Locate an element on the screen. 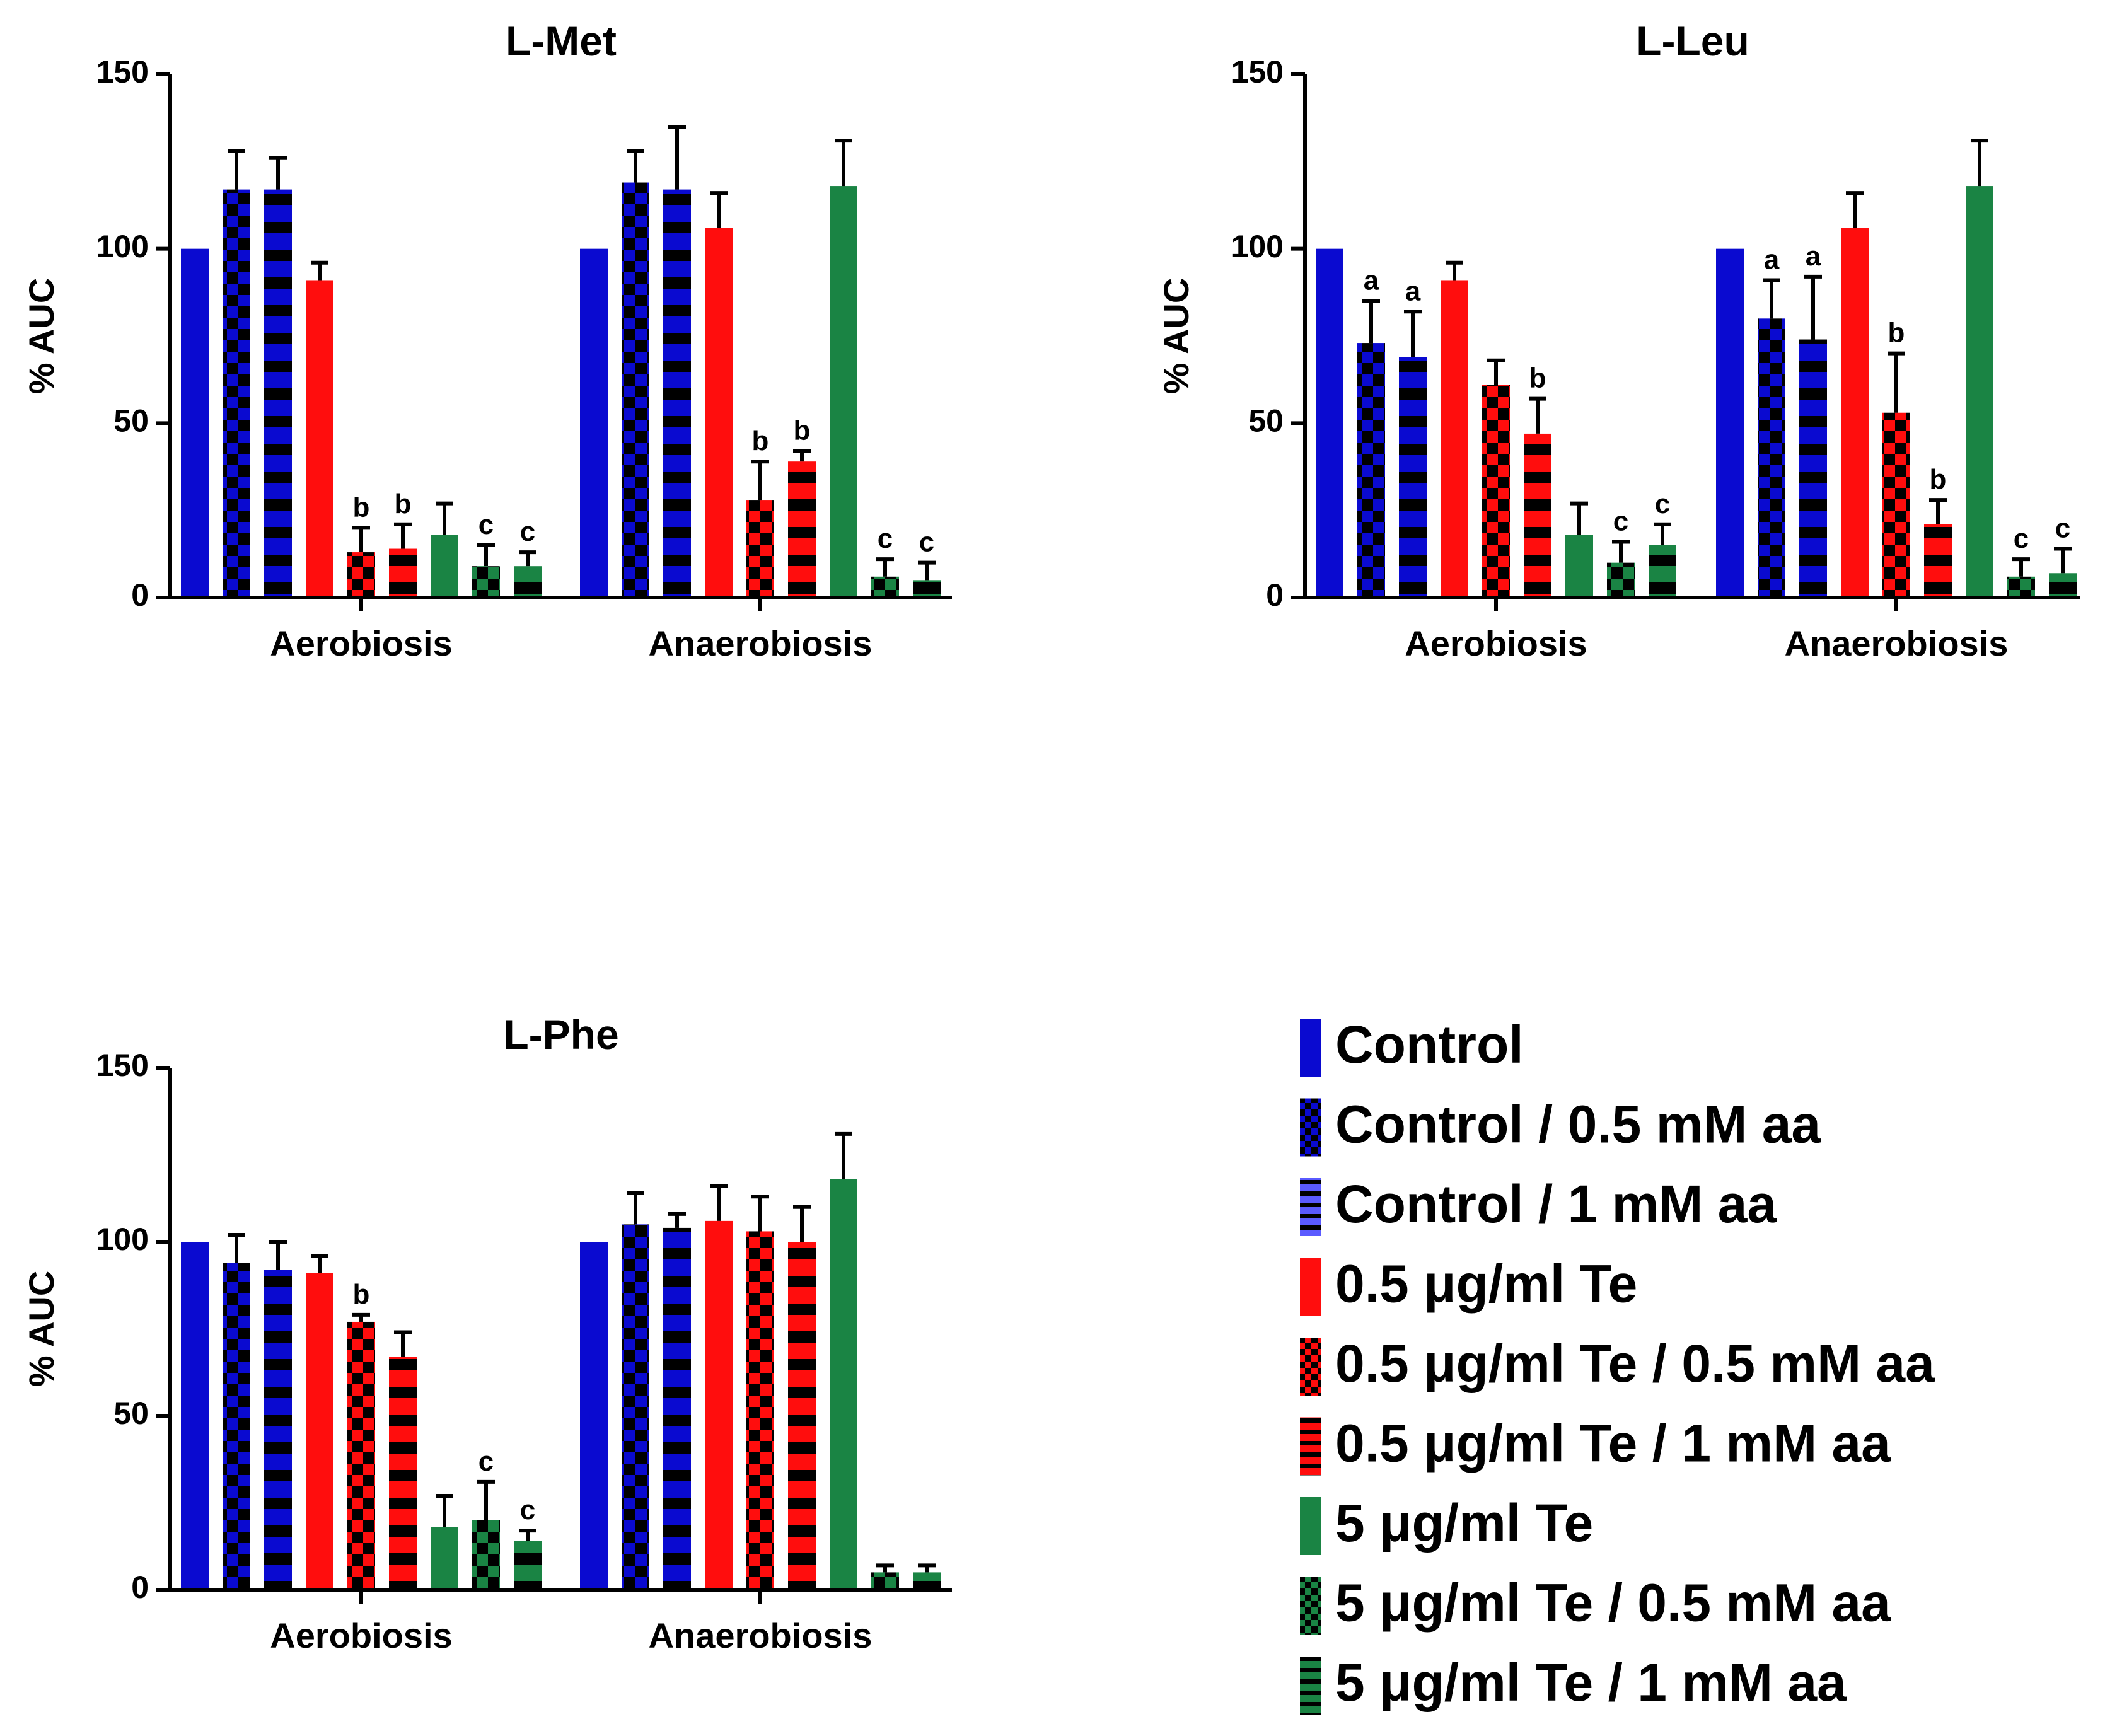 This screenshot has width=2105, height=1736. legend-label: Control / 1 mM aa is located at coordinates (1556, 1204).